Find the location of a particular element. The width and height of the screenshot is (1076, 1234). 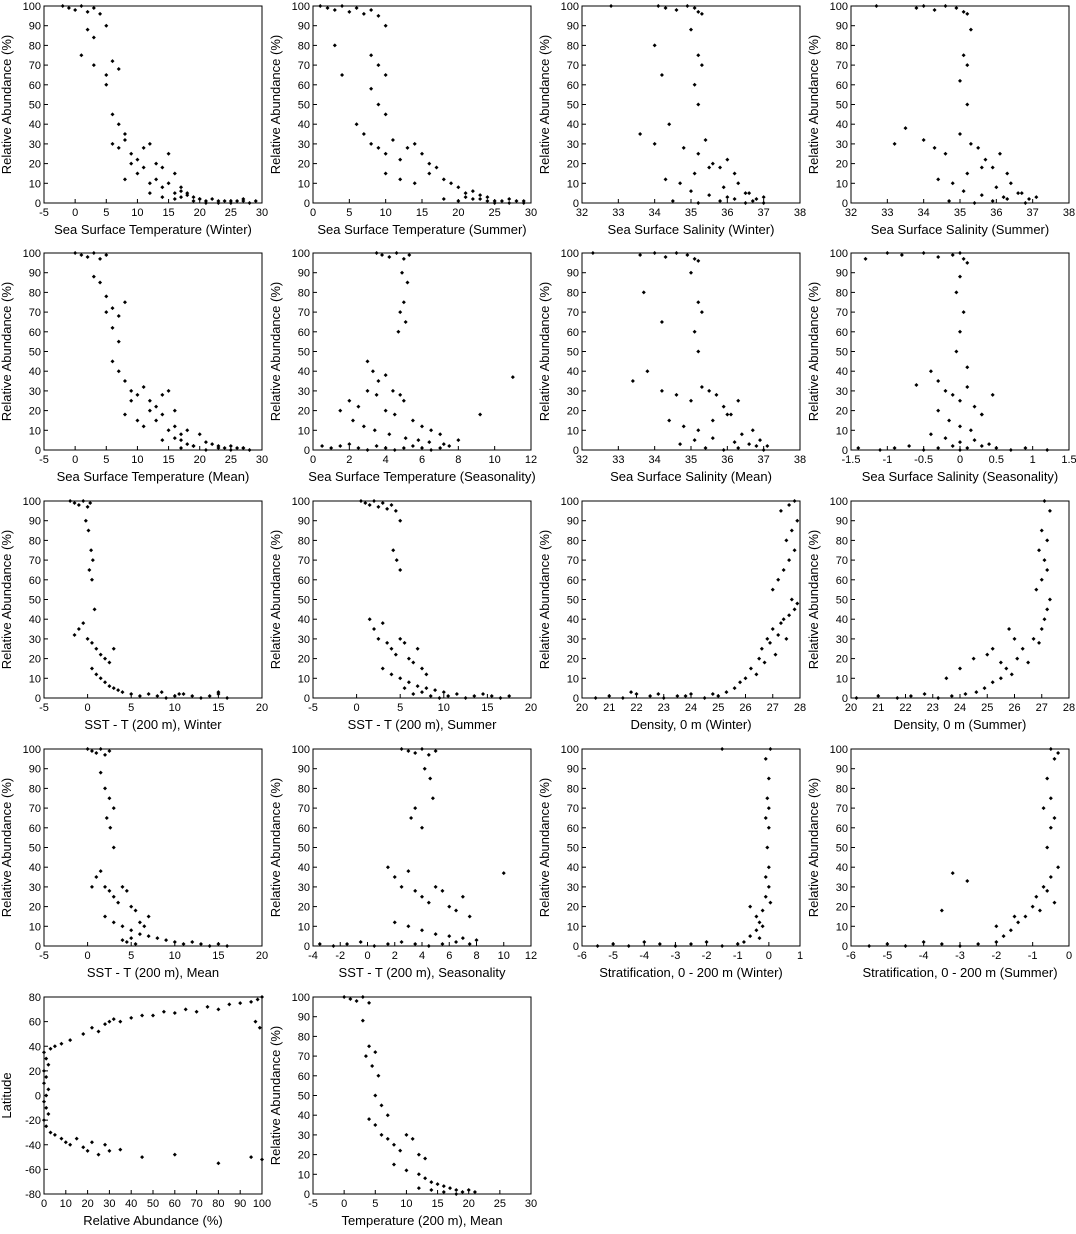

y-axis-label: Relative Abundance (%) is located at coordinates (7, 599).